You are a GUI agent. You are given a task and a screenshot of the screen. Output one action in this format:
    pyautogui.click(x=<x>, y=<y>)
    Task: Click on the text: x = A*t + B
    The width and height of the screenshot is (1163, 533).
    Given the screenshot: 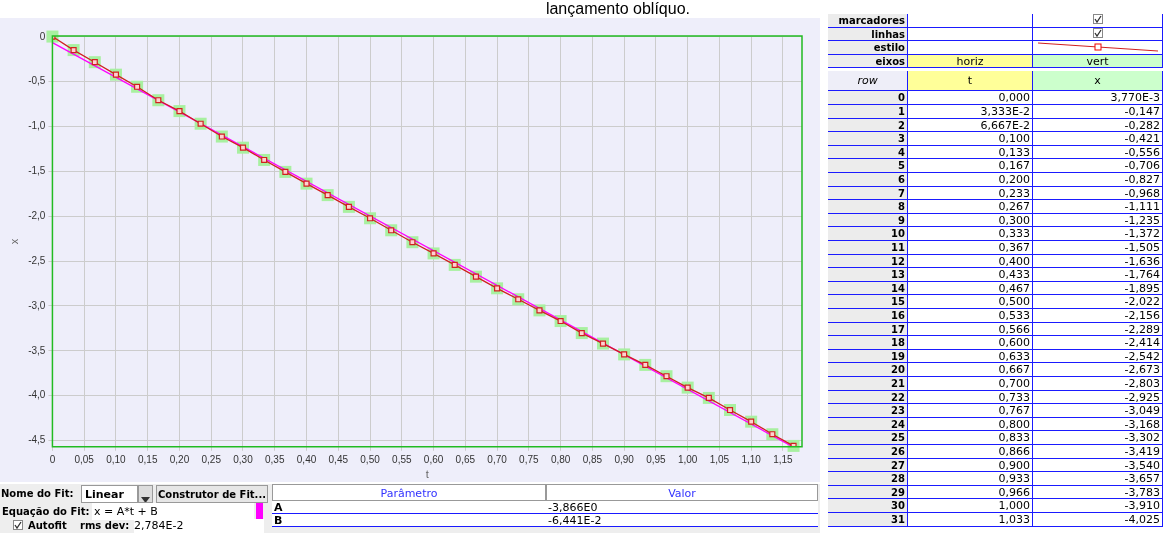 What is the action you would take?
    pyautogui.click(x=173, y=511)
    